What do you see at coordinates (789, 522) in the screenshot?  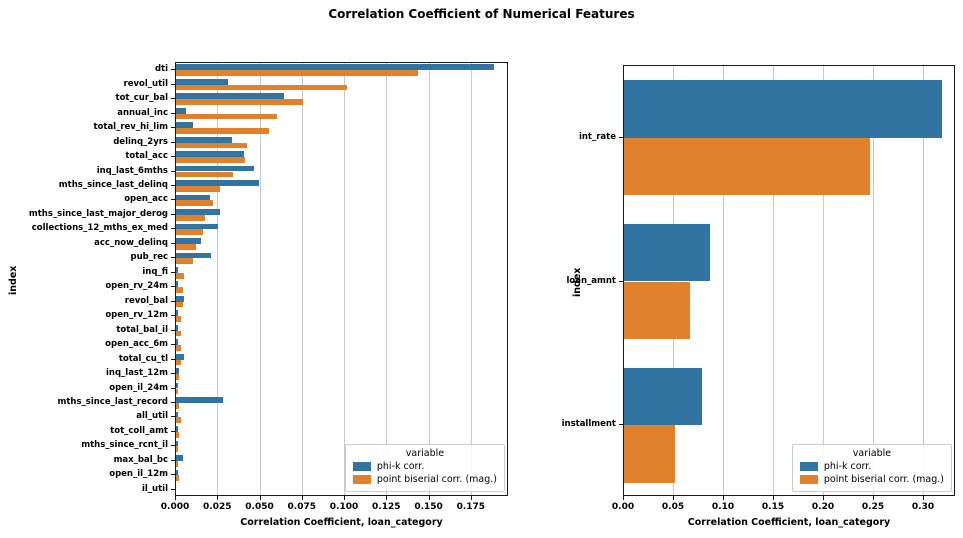 I see `x-axis-label: Correlation Coefficient, loan_category` at bounding box center [789, 522].